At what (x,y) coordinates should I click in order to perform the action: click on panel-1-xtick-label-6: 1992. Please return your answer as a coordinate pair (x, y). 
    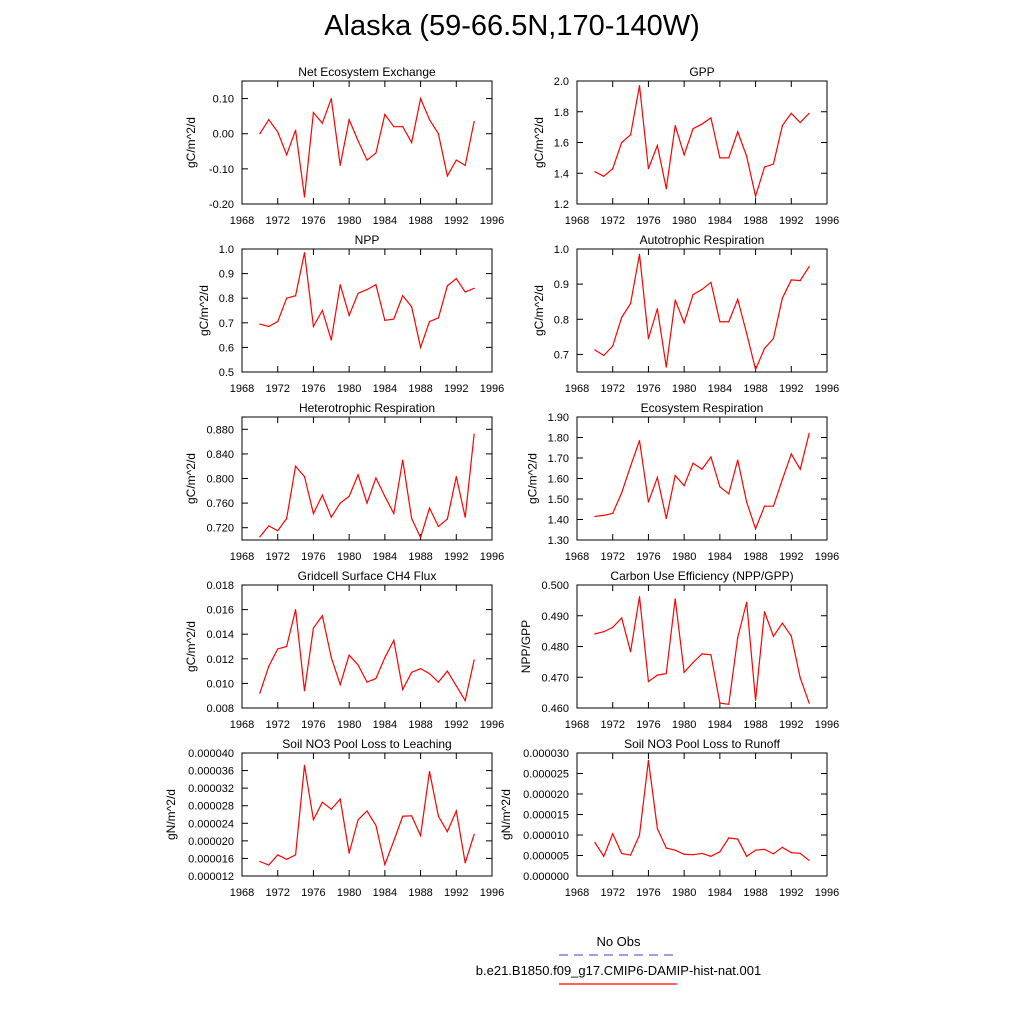
    Looking at the image, I should click on (791, 221).